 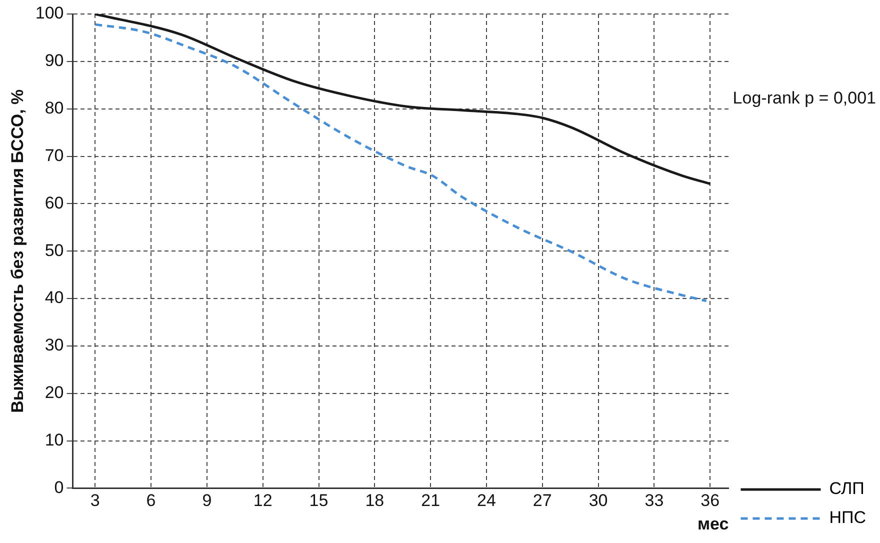 I want to click on x-tick-label: 3, so click(x=95, y=500).